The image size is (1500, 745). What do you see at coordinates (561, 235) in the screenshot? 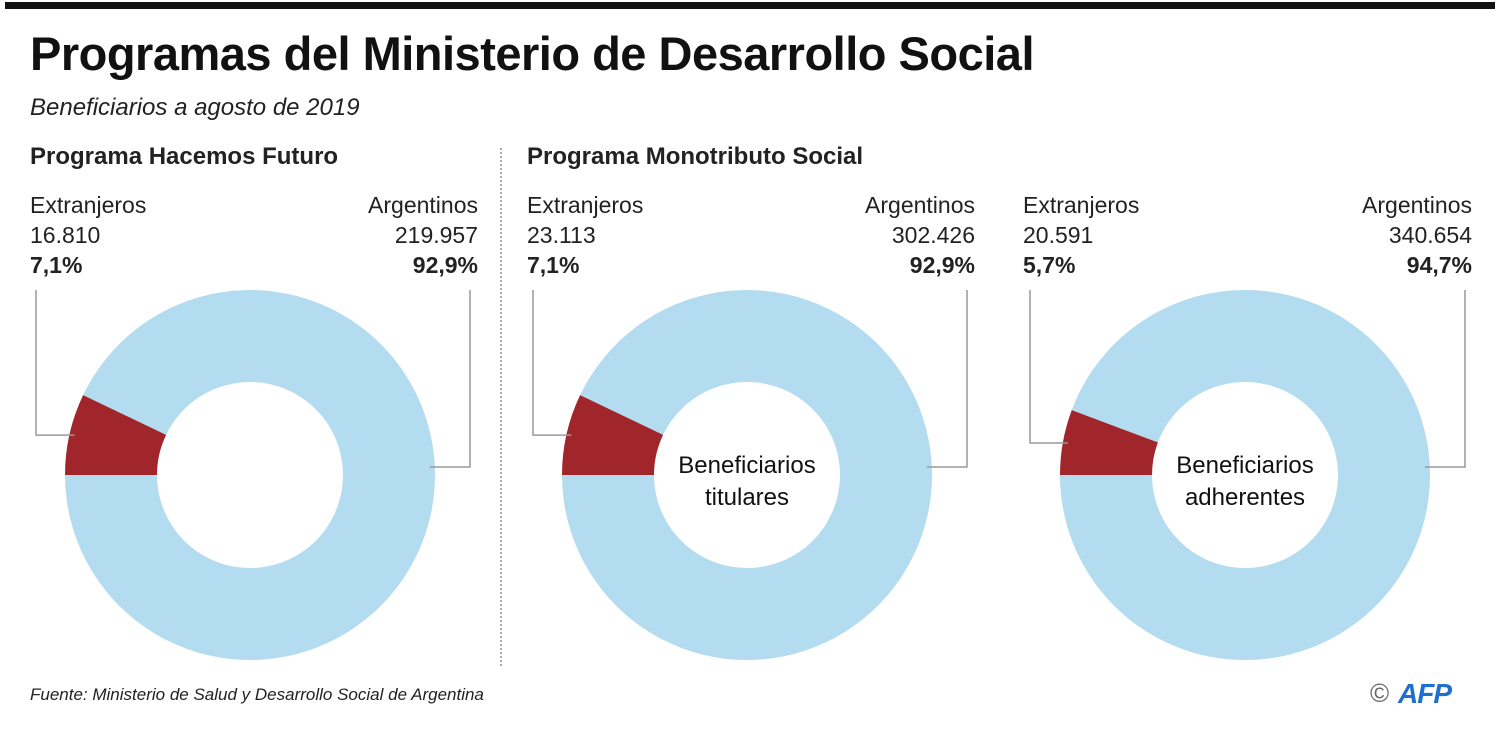
I see `slice-value: 23.113` at bounding box center [561, 235].